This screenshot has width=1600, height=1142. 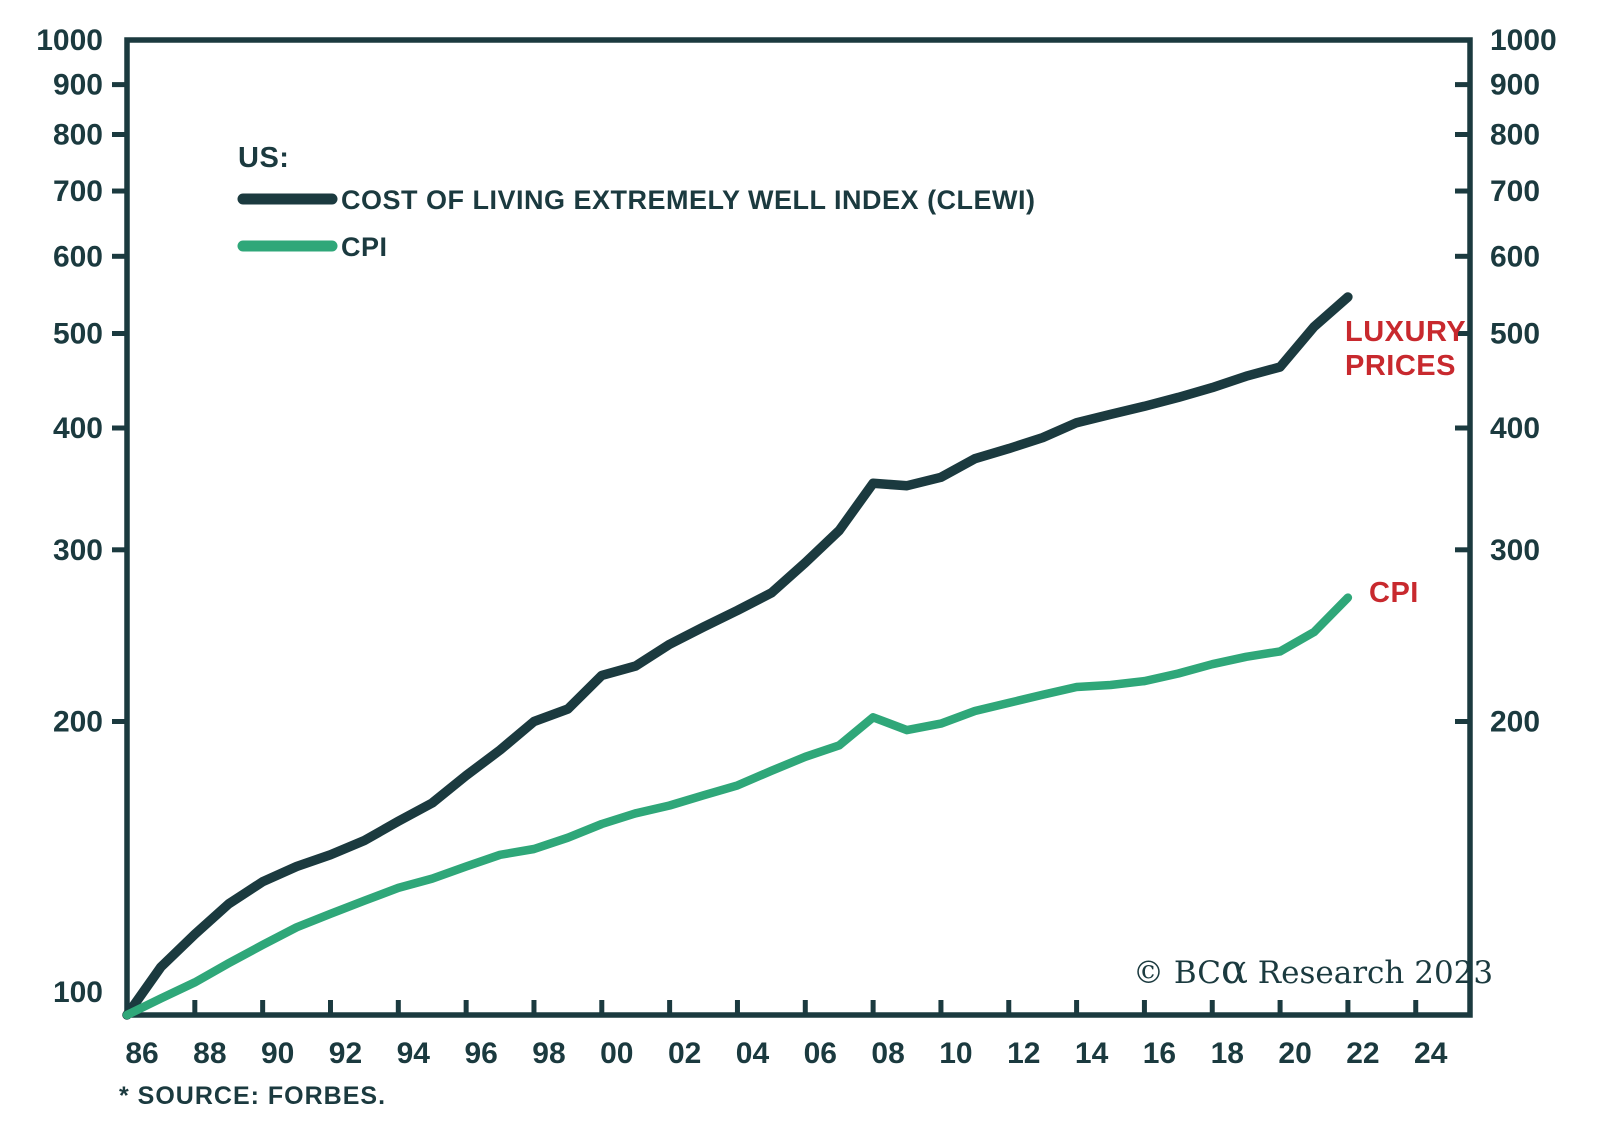 What do you see at coordinates (78, 256) in the screenshot?
I see `y-label-left-600: 600` at bounding box center [78, 256].